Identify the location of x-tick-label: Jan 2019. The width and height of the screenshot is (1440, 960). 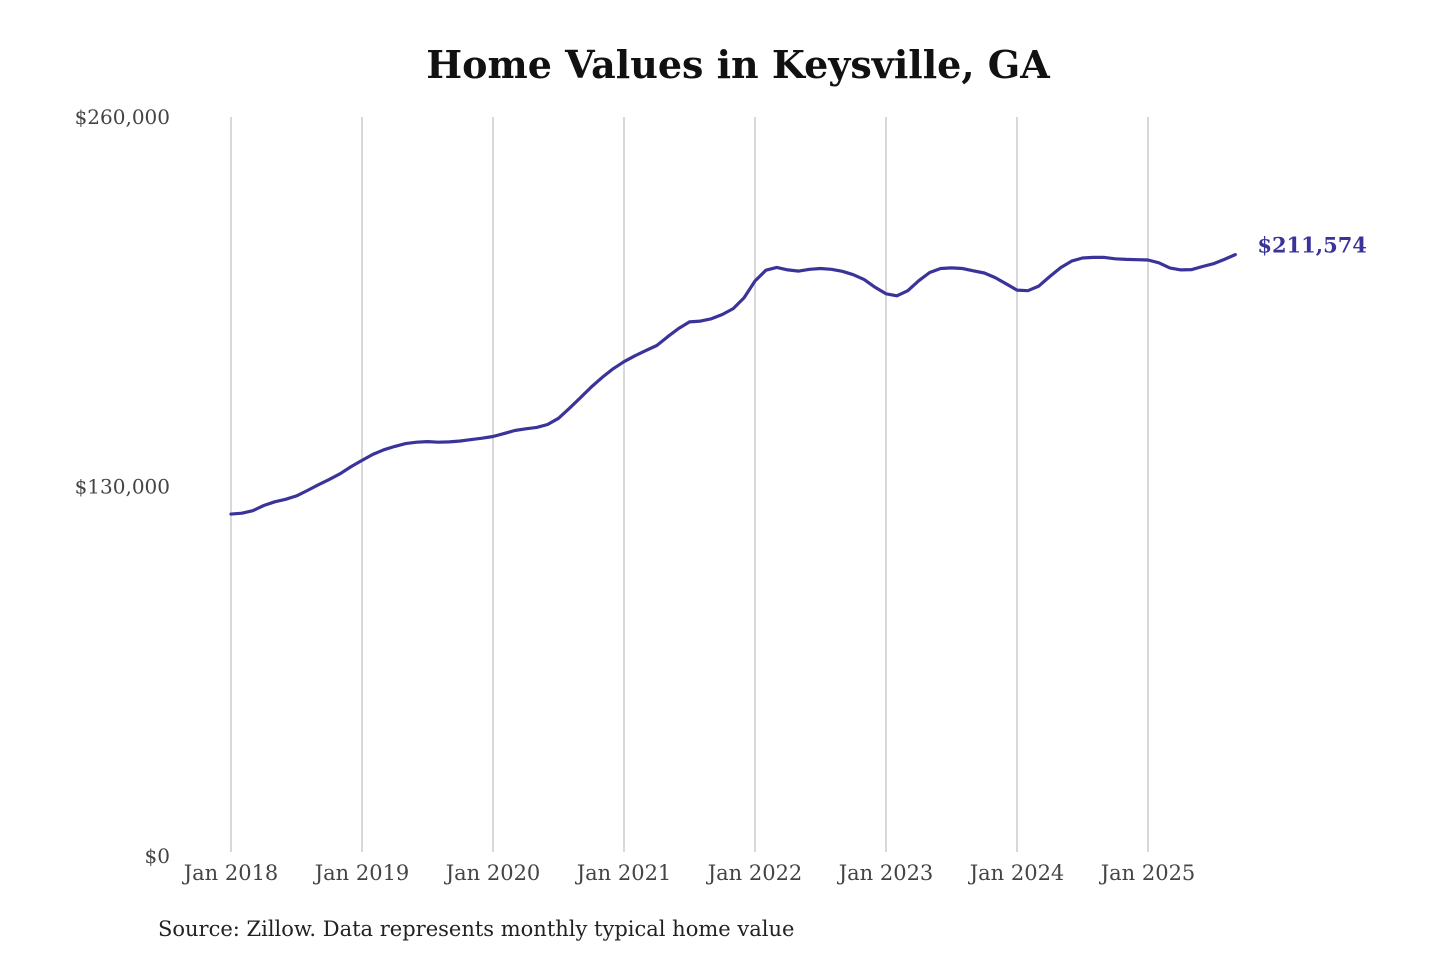
(361, 873).